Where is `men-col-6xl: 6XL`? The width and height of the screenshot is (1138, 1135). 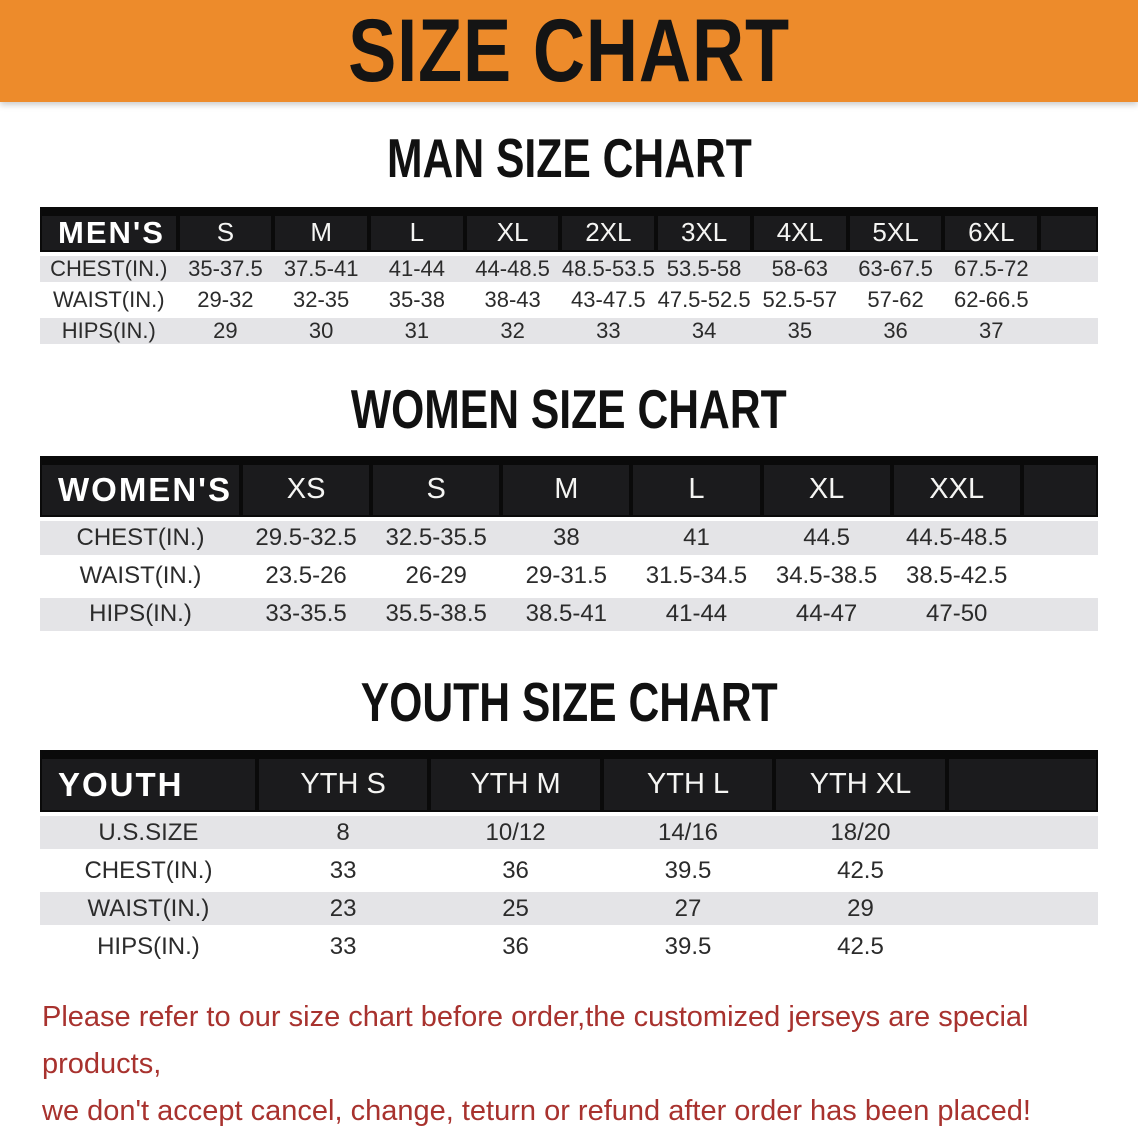
men-col-6xl: 6XL is located at coordinates (991, 231).